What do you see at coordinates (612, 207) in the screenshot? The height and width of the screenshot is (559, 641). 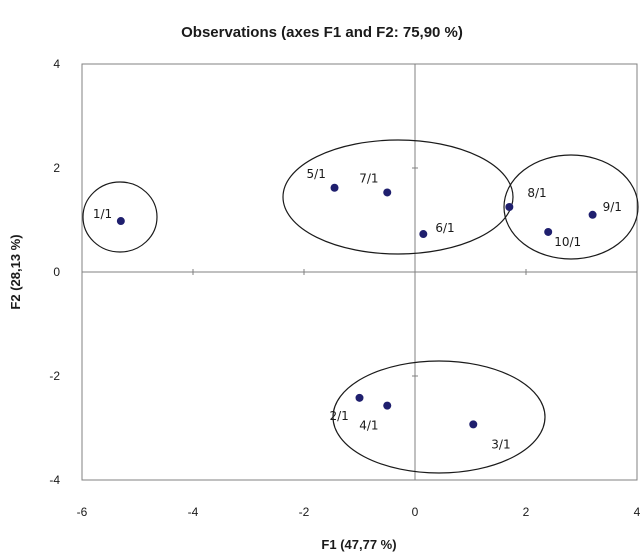 I see `point-label: 9/1` at bounding box center [612, 207].